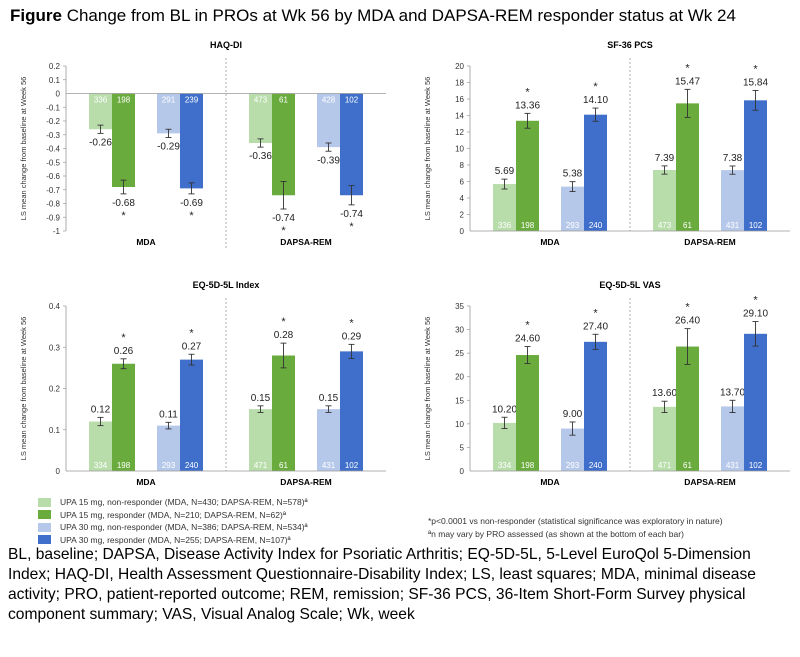  Describe the element at coordinates (123, 203) in the screenshot. I see `data-label: -0.68` at that location.